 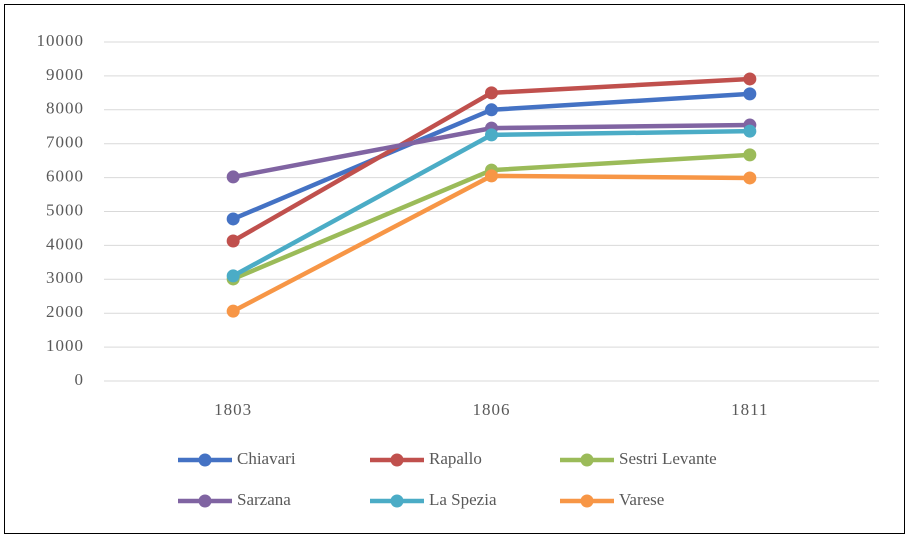 I want to click on y-tick-label: 4000, so click(x=65, y=243).